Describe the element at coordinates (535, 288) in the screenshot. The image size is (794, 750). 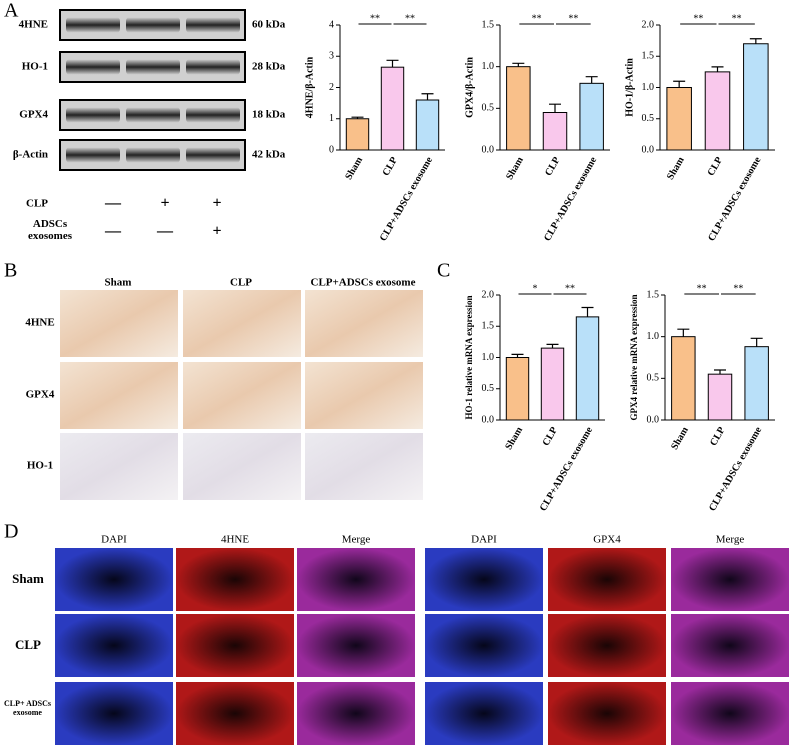
I see `significance-label: *` at that location.